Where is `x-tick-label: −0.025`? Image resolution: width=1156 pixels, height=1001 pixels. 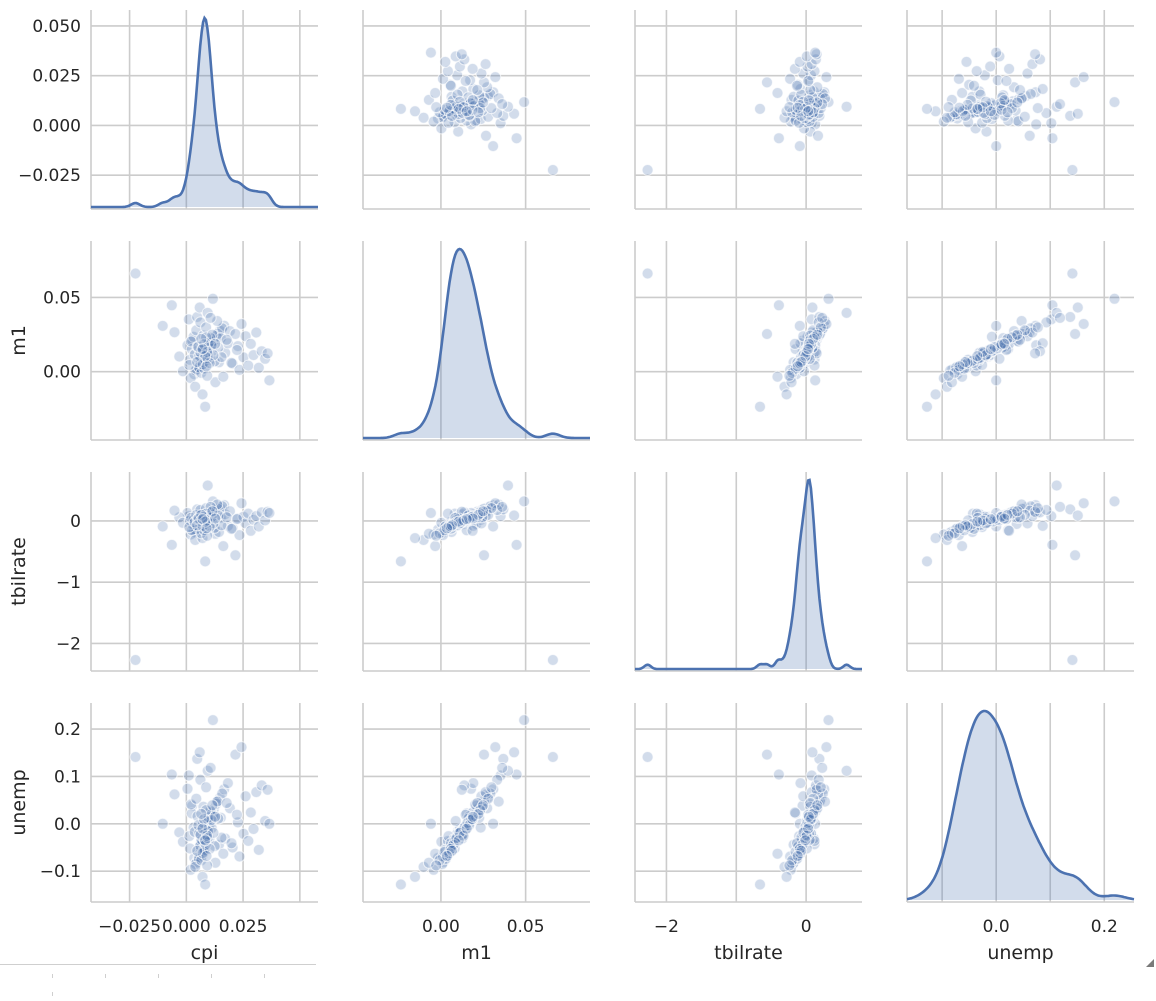 x-tick-label: −0.025 is located at coordinates (129, 927).